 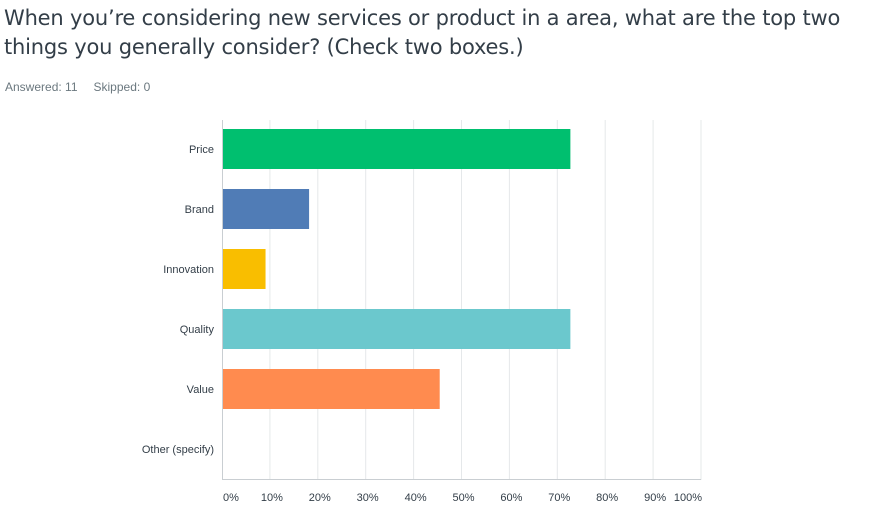 I want to click on x-tick-label: 70%, so click(x=559, y=498).